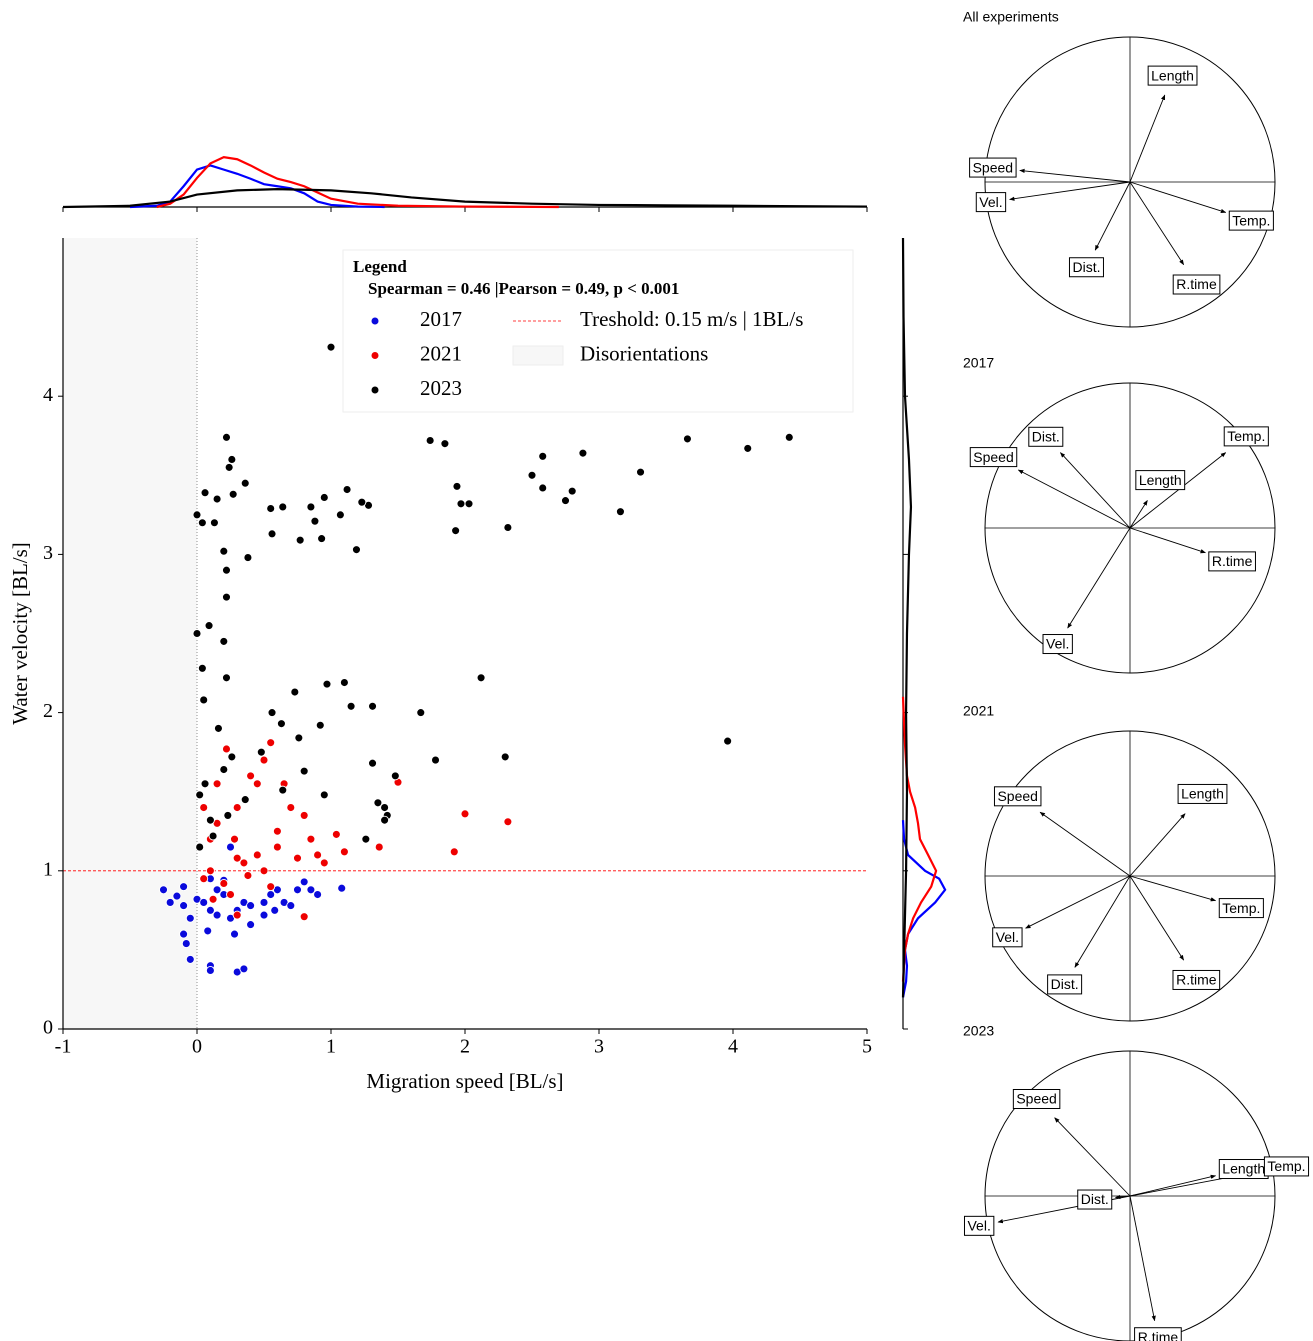 The image size is (1313, 1341). Describe the element at coordinates (441, 319) in the screenshot. I see `legend-label: 2017` at that location.